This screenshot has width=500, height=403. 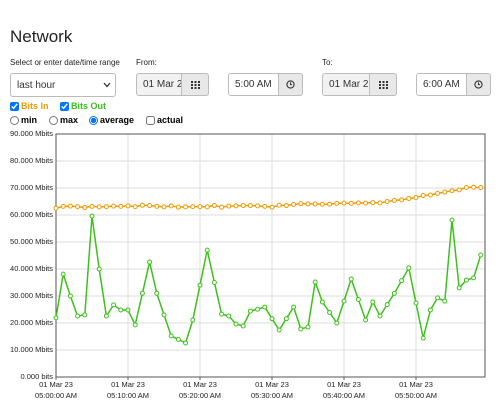 What do you see at coordinates (83, 106) in the screenshot?
I see `series-toggle: Bits Out` at bounding box center [83, 106].